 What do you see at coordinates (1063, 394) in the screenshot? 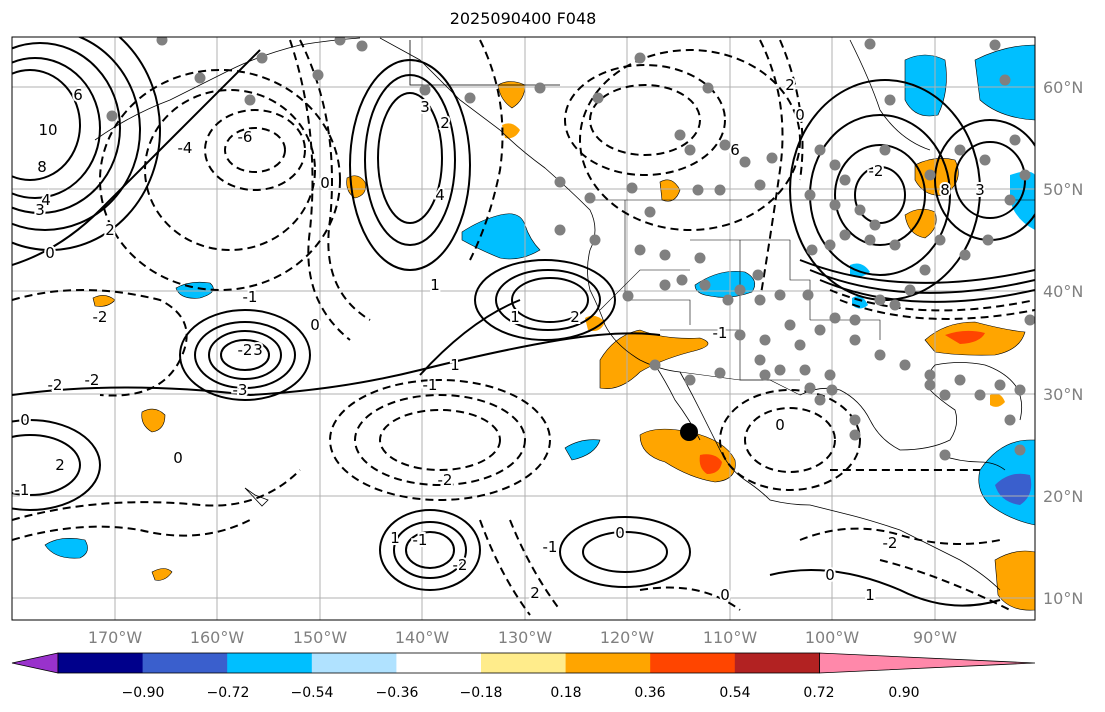
I see `lat-label-30n: 30°N` at bounding box center [1063, 394].